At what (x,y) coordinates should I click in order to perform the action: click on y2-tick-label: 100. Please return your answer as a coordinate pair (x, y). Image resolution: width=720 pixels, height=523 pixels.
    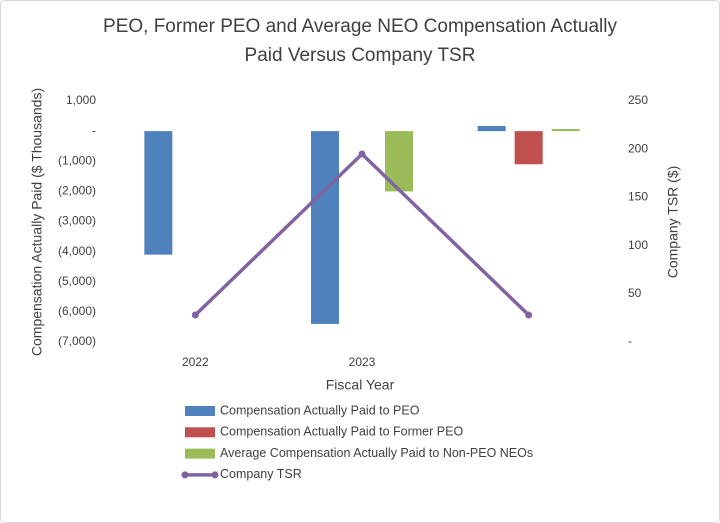
    Looking at the image, I should click on (638, 245).